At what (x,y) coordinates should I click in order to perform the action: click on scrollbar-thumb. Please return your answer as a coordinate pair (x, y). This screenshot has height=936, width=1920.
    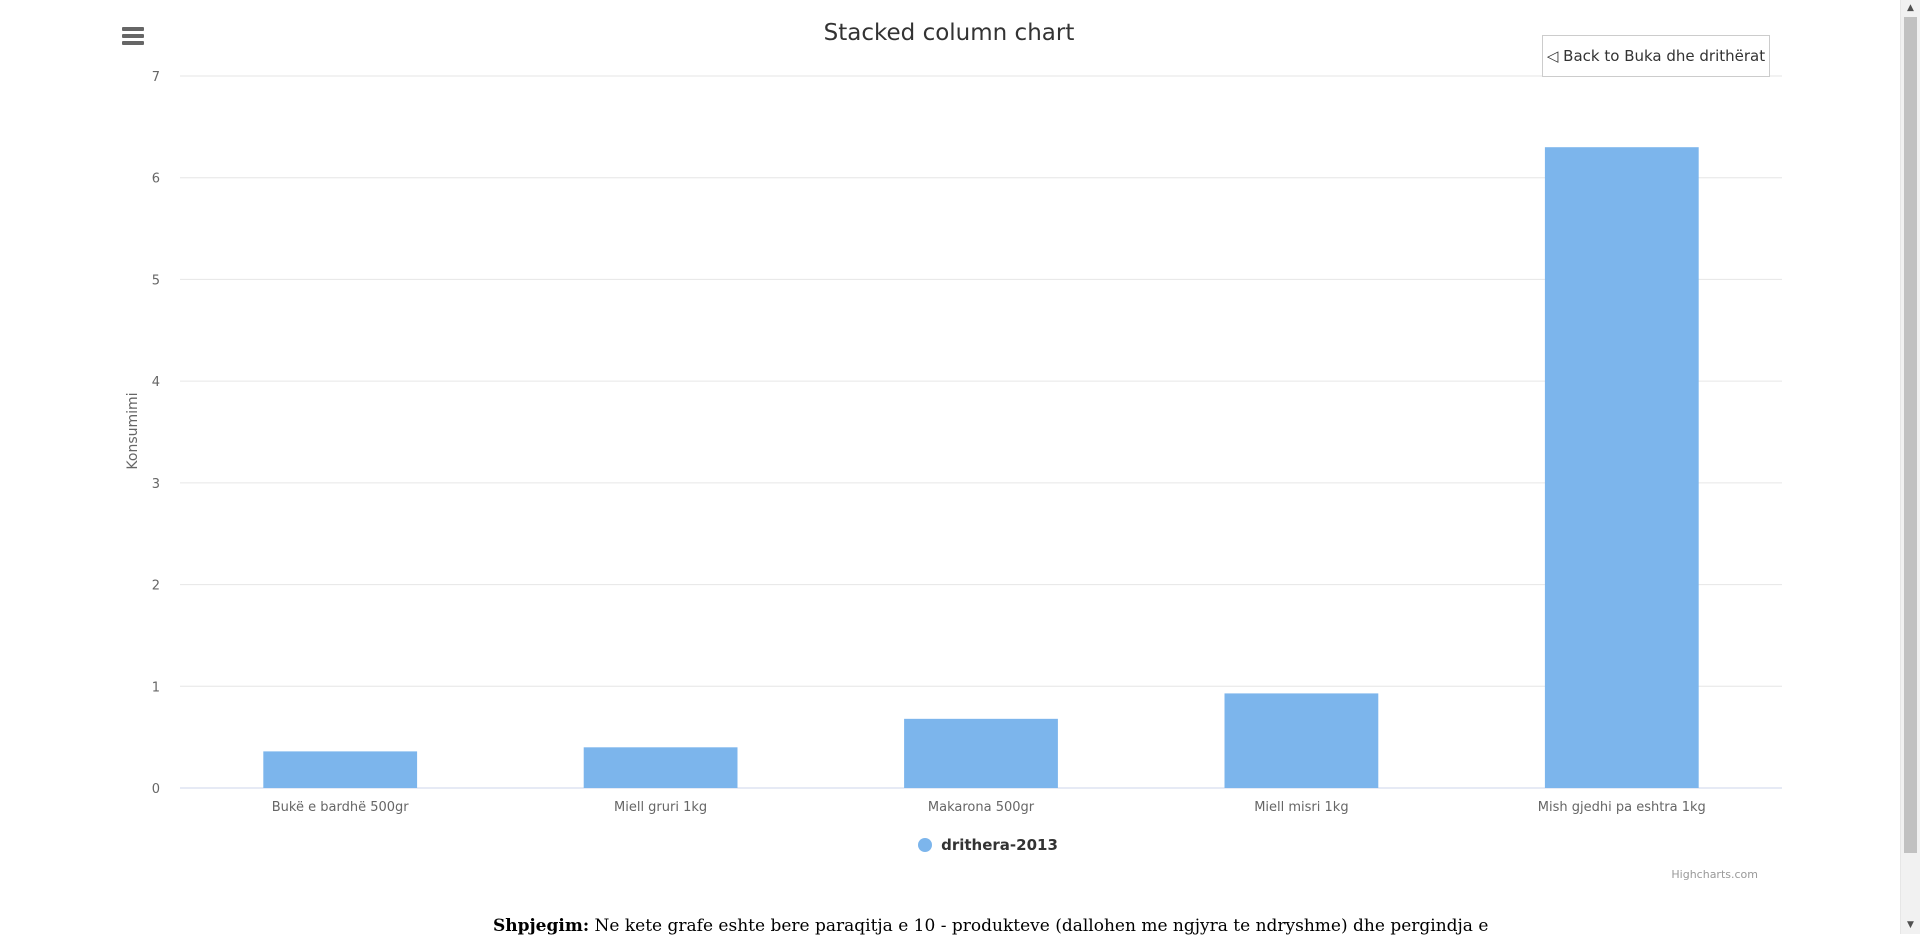
    Looking at the image, I should click on (1910, 435).